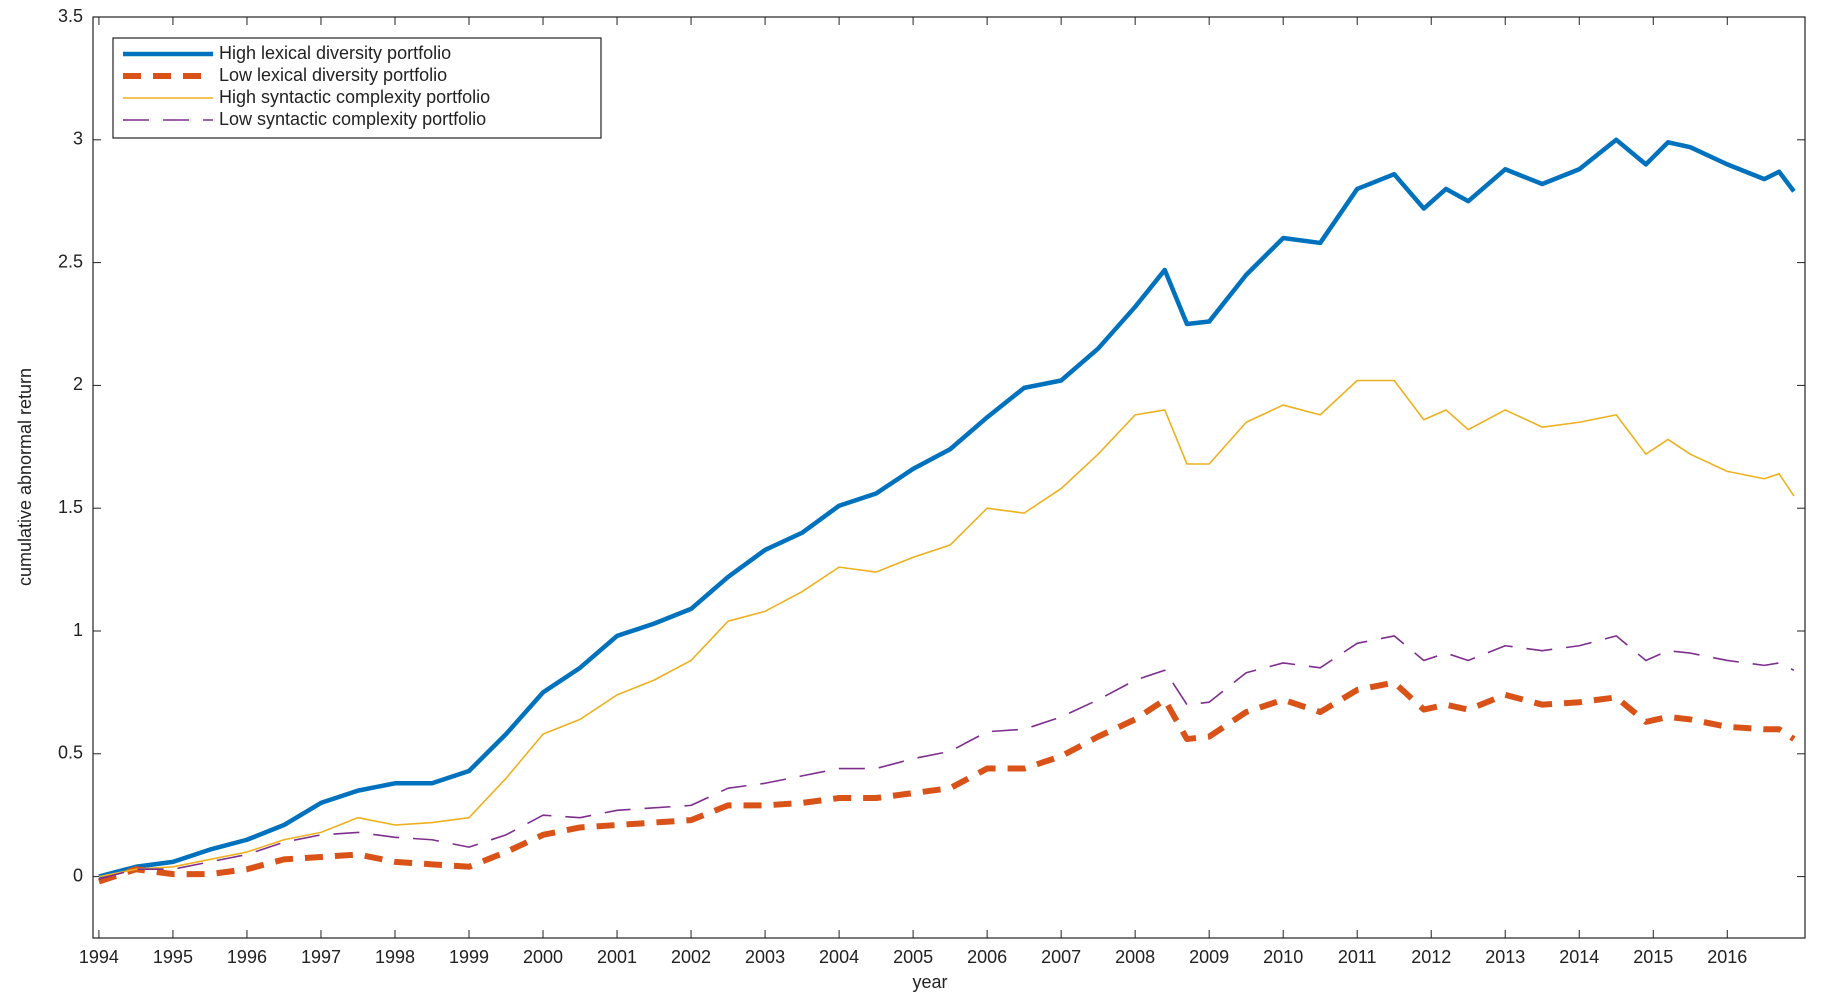 Image resolution: width=1822 pixels, height=993 pixels. Describe the element at coordinates (25, 477) in the screenshot. I see `y-axis-label: cumulative abnormal return` at that location.